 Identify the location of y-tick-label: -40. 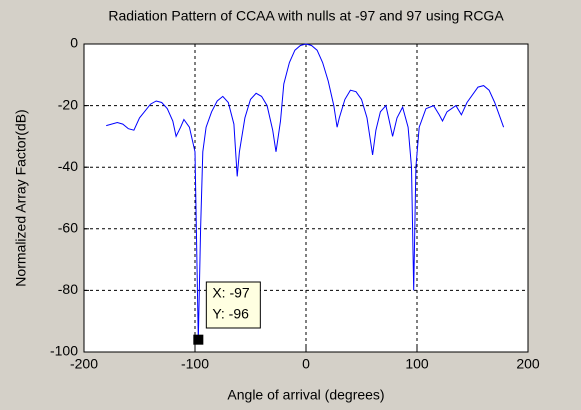
(68, 166).